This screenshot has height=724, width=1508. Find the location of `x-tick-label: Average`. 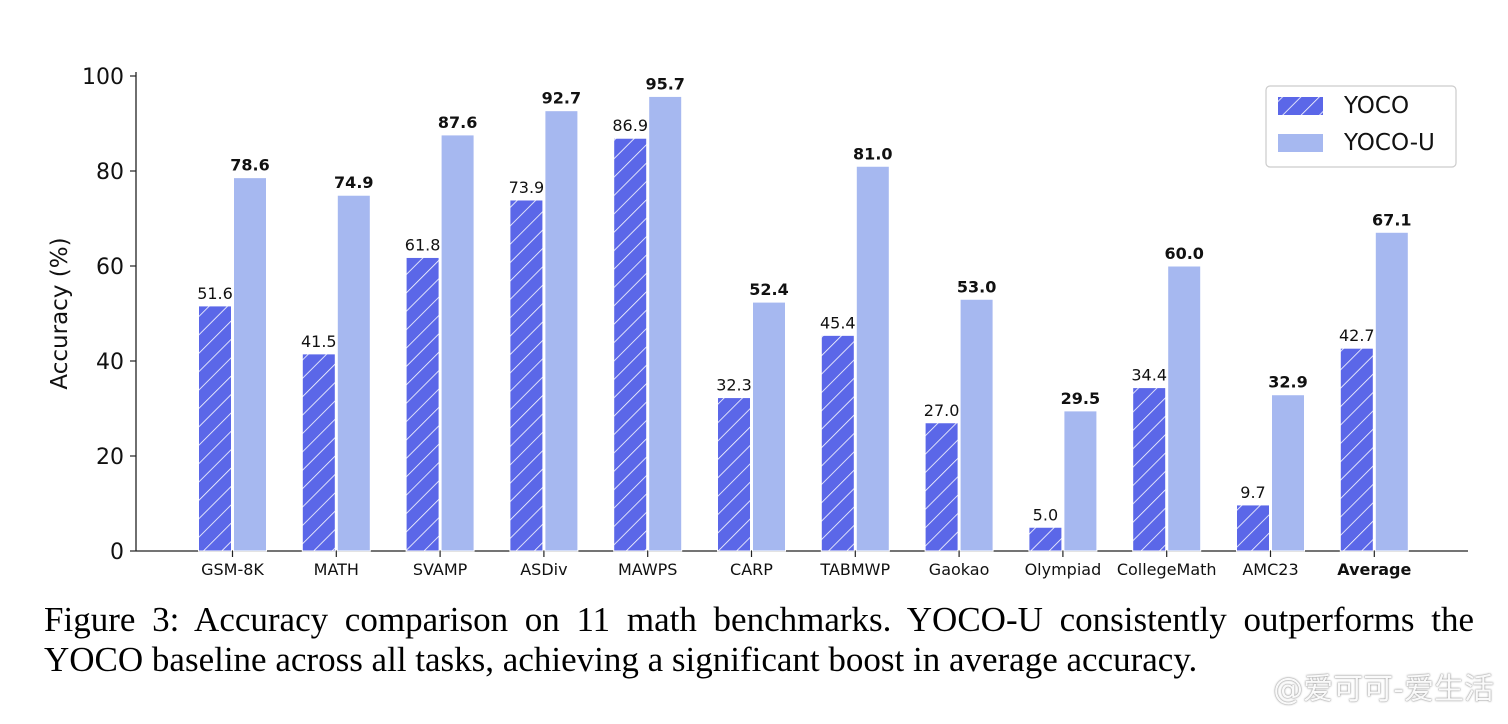

x-tick-label: Average is located at coordinates (1374, 569).